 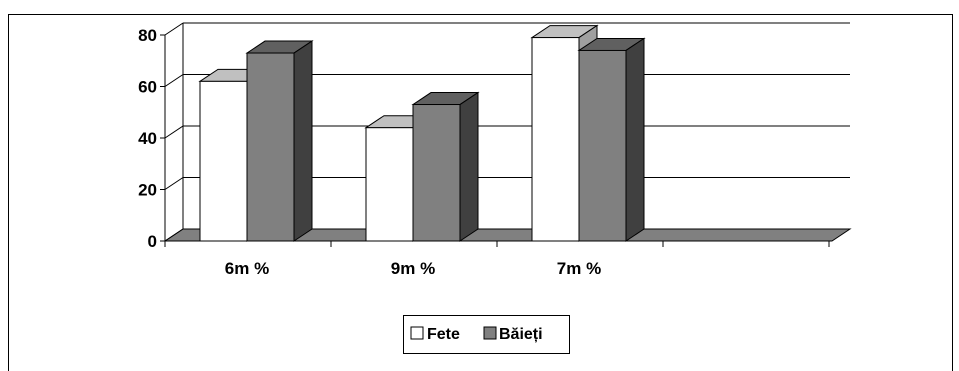 What do you see at coordinates (147, 138) in the screenshot?
I see `y-tick-label-40: 40` at bounding box center [147, 138].